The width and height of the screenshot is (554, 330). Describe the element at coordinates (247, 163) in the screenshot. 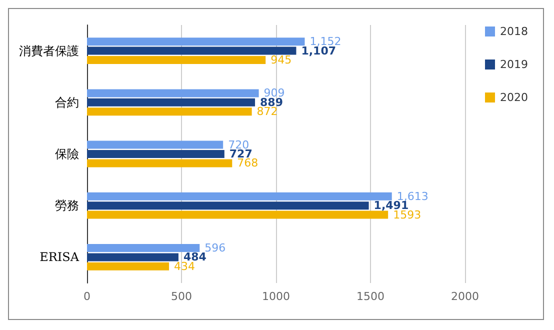

I see `data-label: 768` at that location.